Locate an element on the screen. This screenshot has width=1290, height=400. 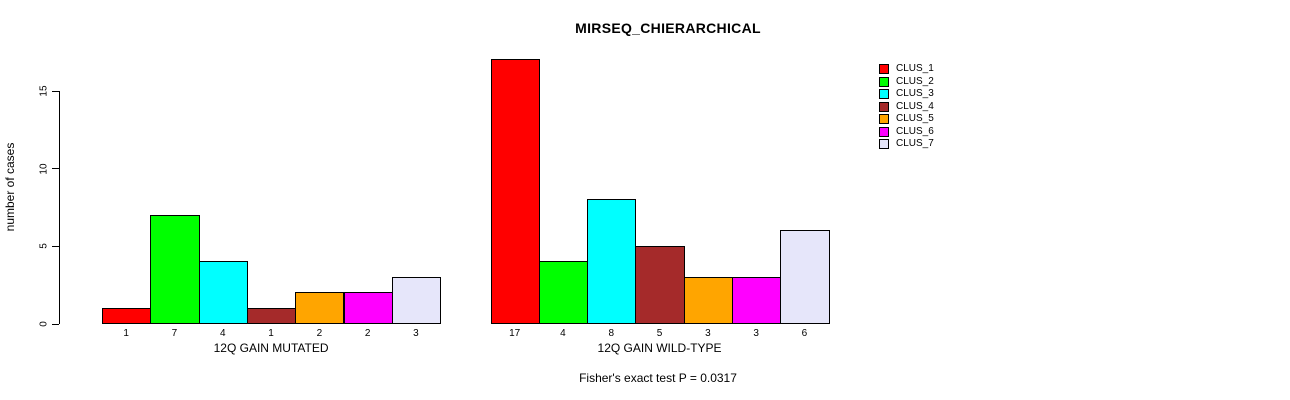
legend-item-clus_2: CLUS_2 is located at coordinates (906, 82).